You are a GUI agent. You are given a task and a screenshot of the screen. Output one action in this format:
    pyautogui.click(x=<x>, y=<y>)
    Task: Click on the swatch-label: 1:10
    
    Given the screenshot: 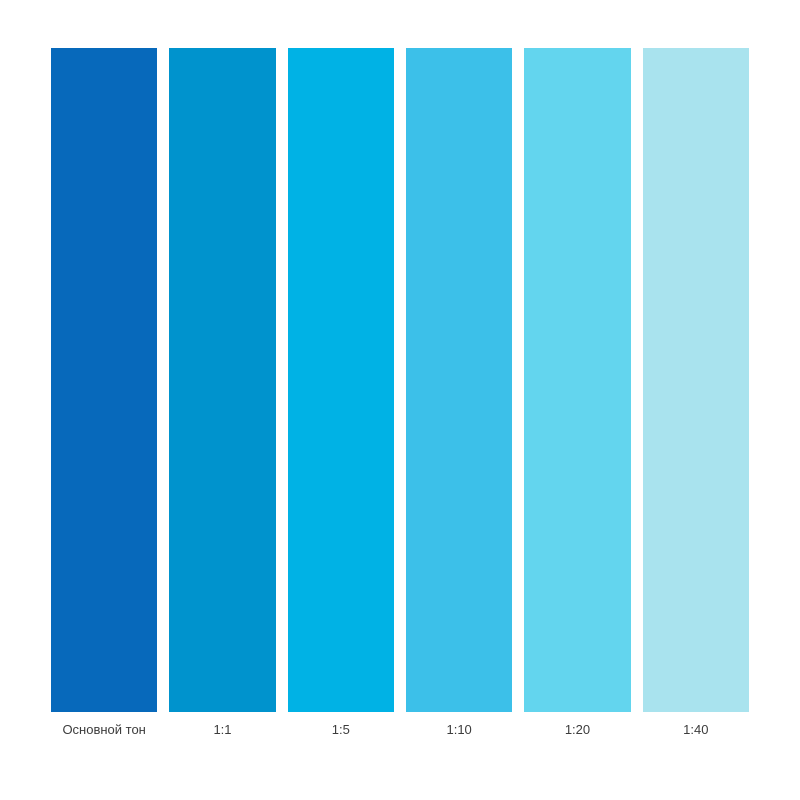 What is the action you would take?
    pyautogui.click(x=459, y=729)
    